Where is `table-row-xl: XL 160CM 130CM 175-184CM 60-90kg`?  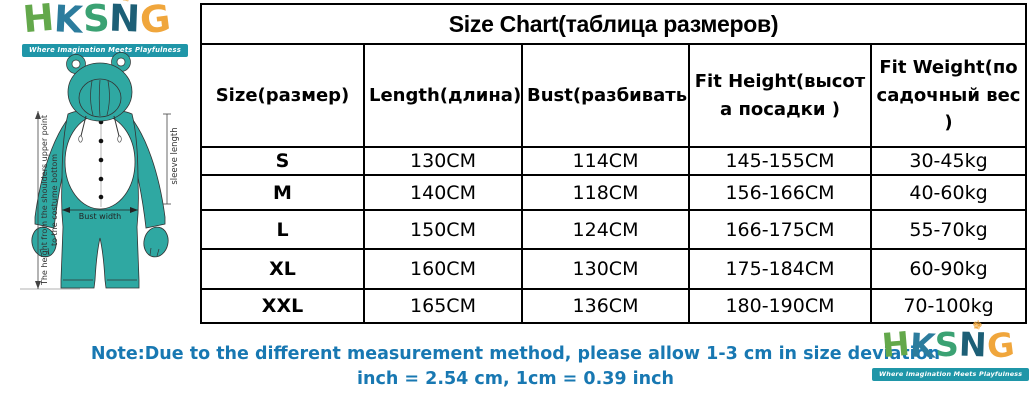
table-row-xl: XL 160CM 130CM 175-184CM 60-90kg is located at coordinates (614, 269).